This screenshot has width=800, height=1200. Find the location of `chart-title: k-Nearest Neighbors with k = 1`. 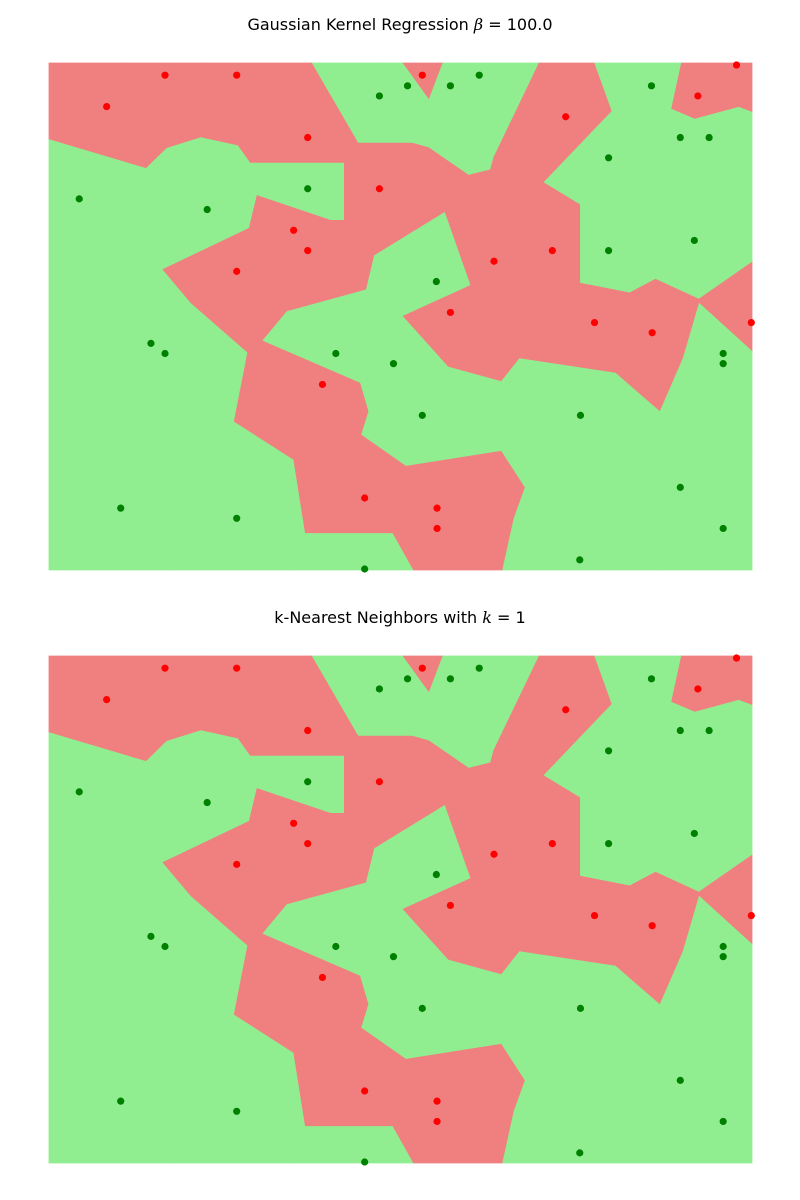

chart-title: k-Nearest Neighbors with k = 1 is located at coordinates (400, 618).